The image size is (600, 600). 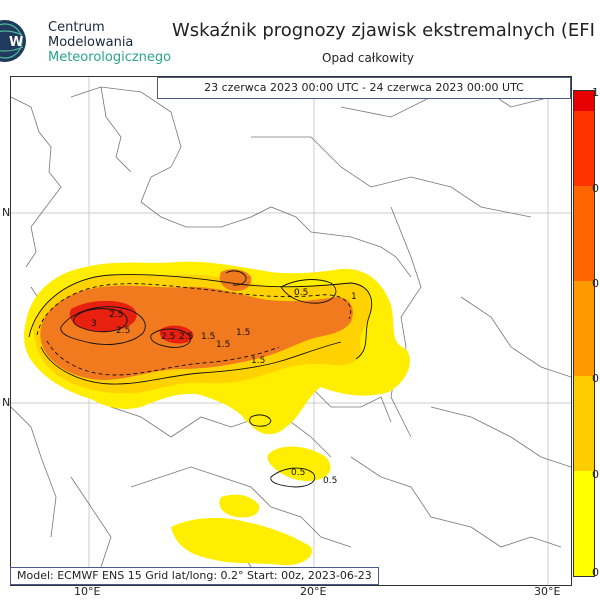 What do you see at coordinates (76, 27) in the screenshot?
I see `logo-line-1: Centrum` at bounding box center [76, 27].